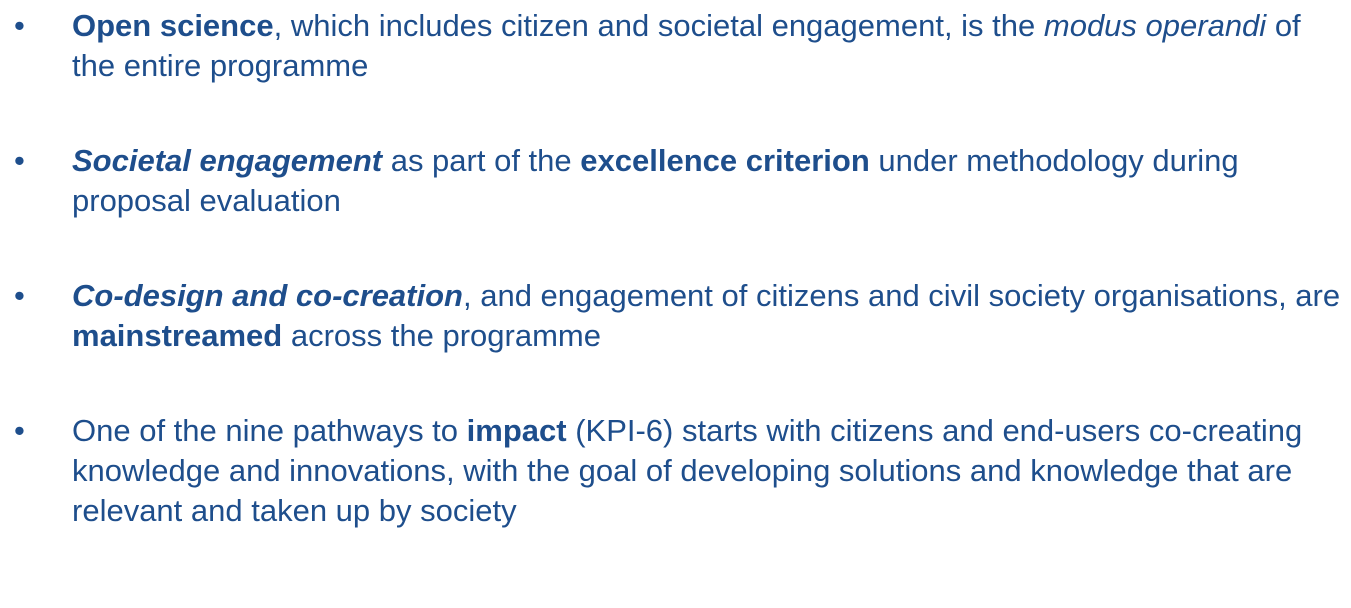  What do you see at coordinates (227, 160) in the screenshot?
I see `bullet-text-segment: Societal engagement` at bounding box center [227, 160].